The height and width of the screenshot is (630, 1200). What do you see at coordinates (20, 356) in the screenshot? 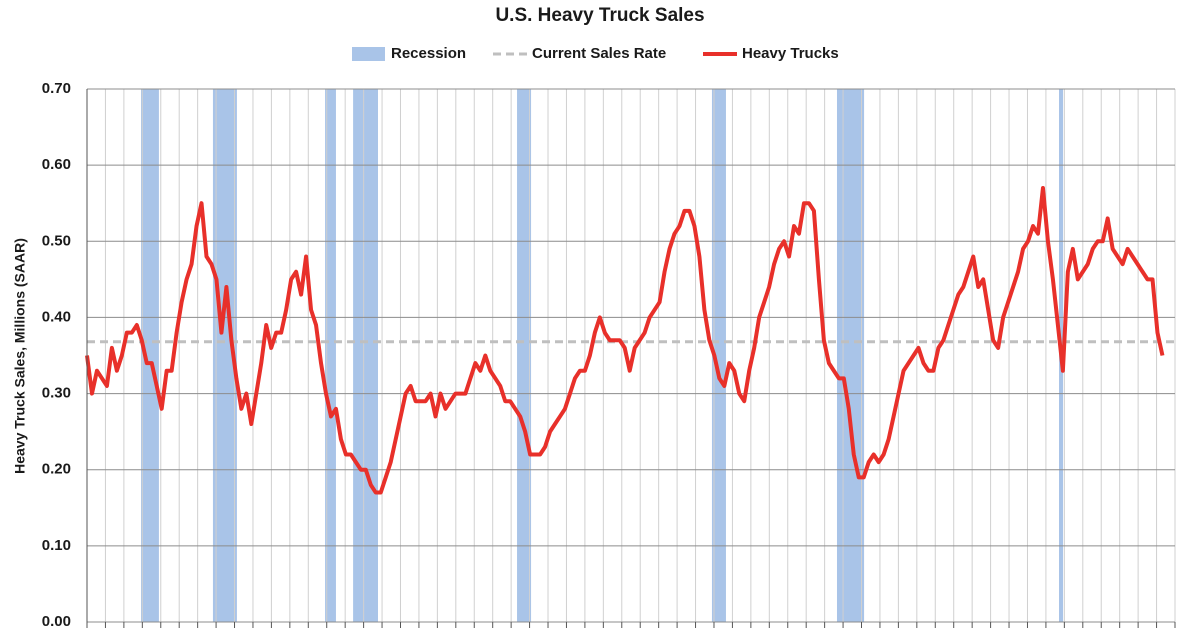
I see `y-axis-label: Heavy Truck Sales, Millions (SAAR)` at bounding box center [20, 356].